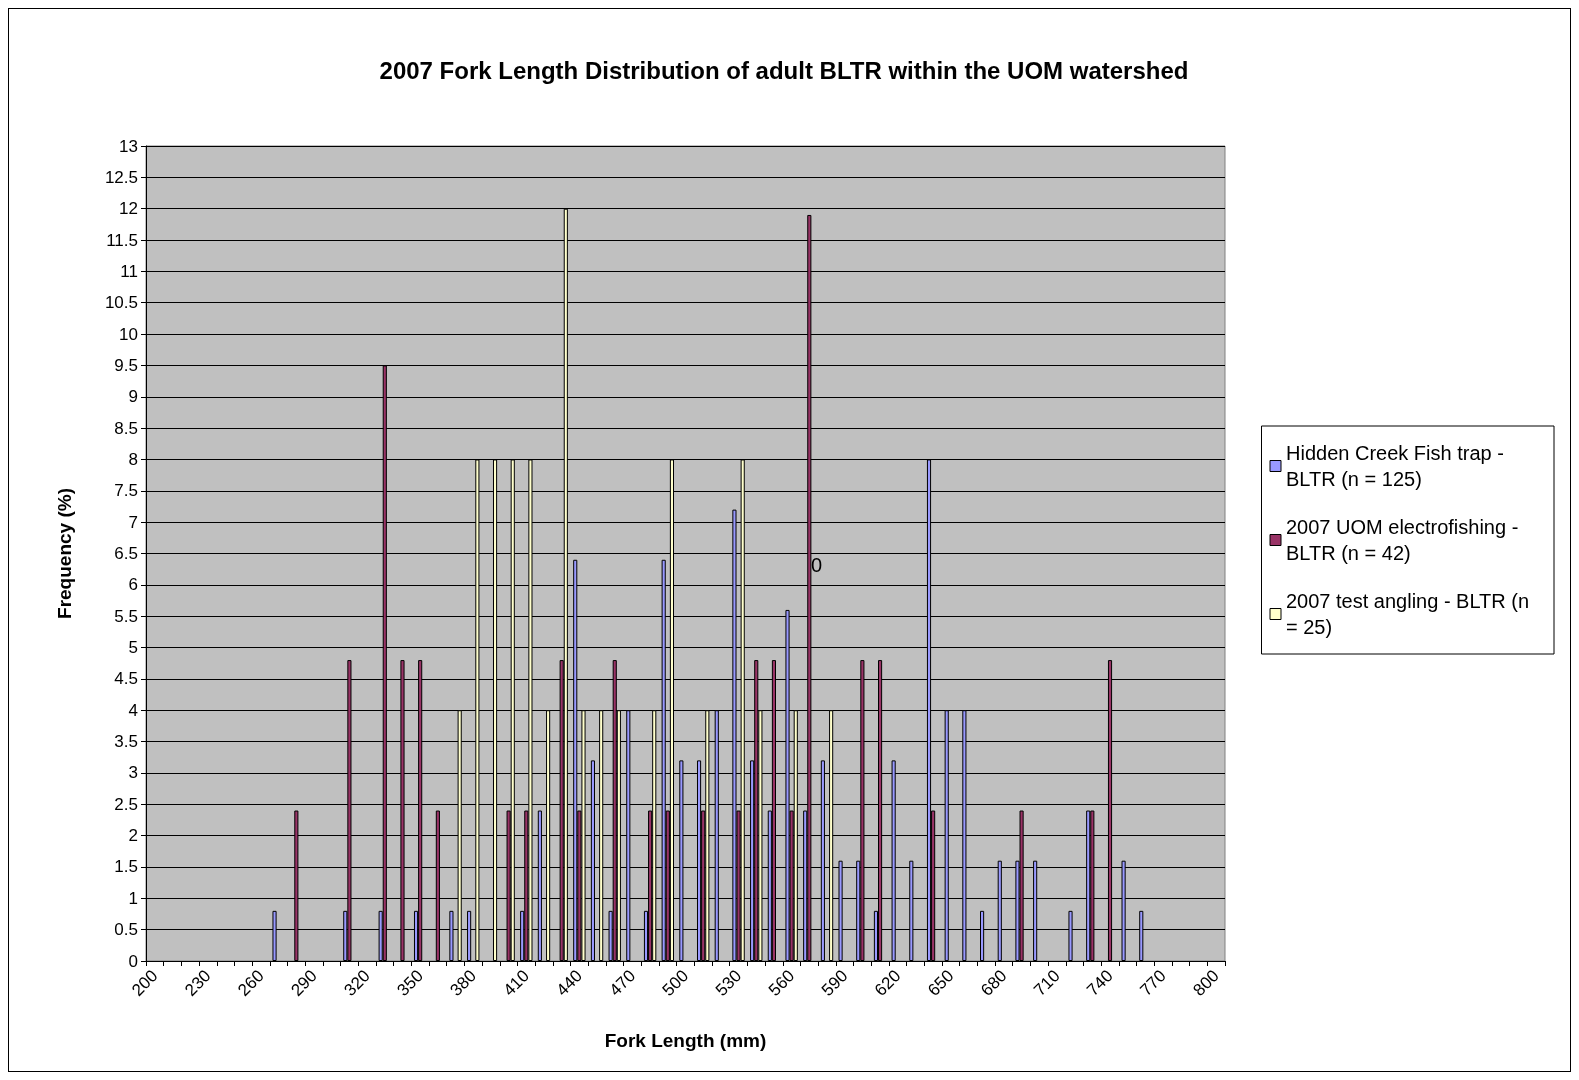 This screenshot has height=1080, width=1579. I want to click on y-tick-label: 8.5, so click(126, 428).